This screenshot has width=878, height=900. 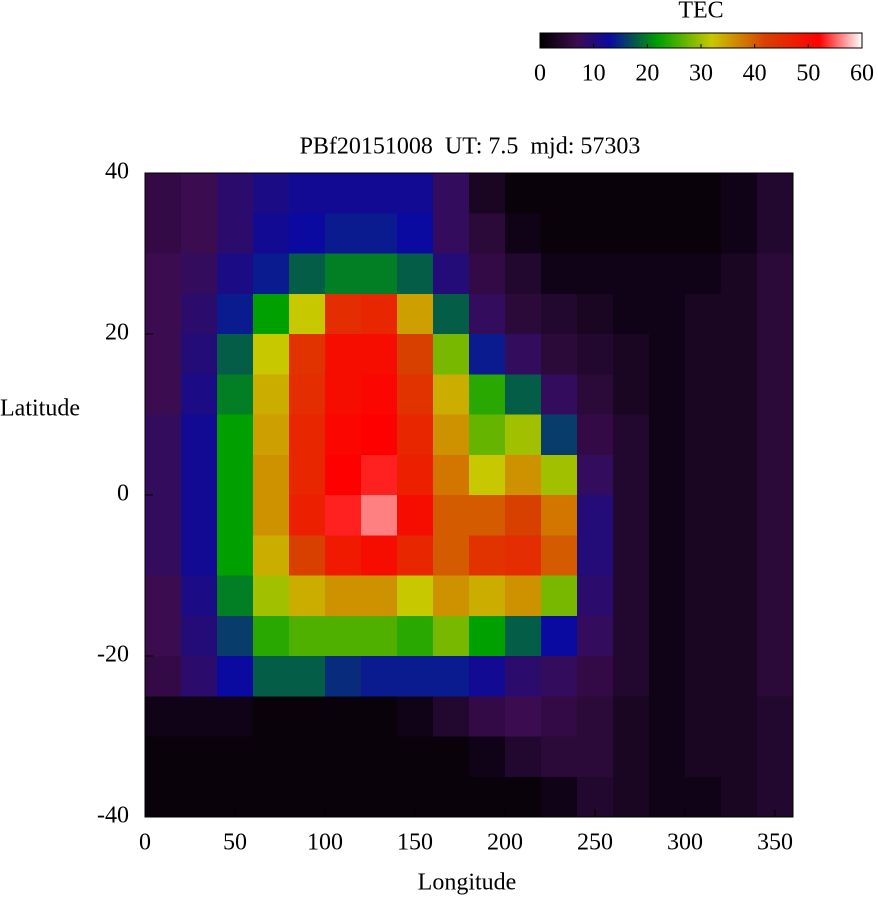 I want to click on x-tick-label: 50, so click(x=235, y=843).